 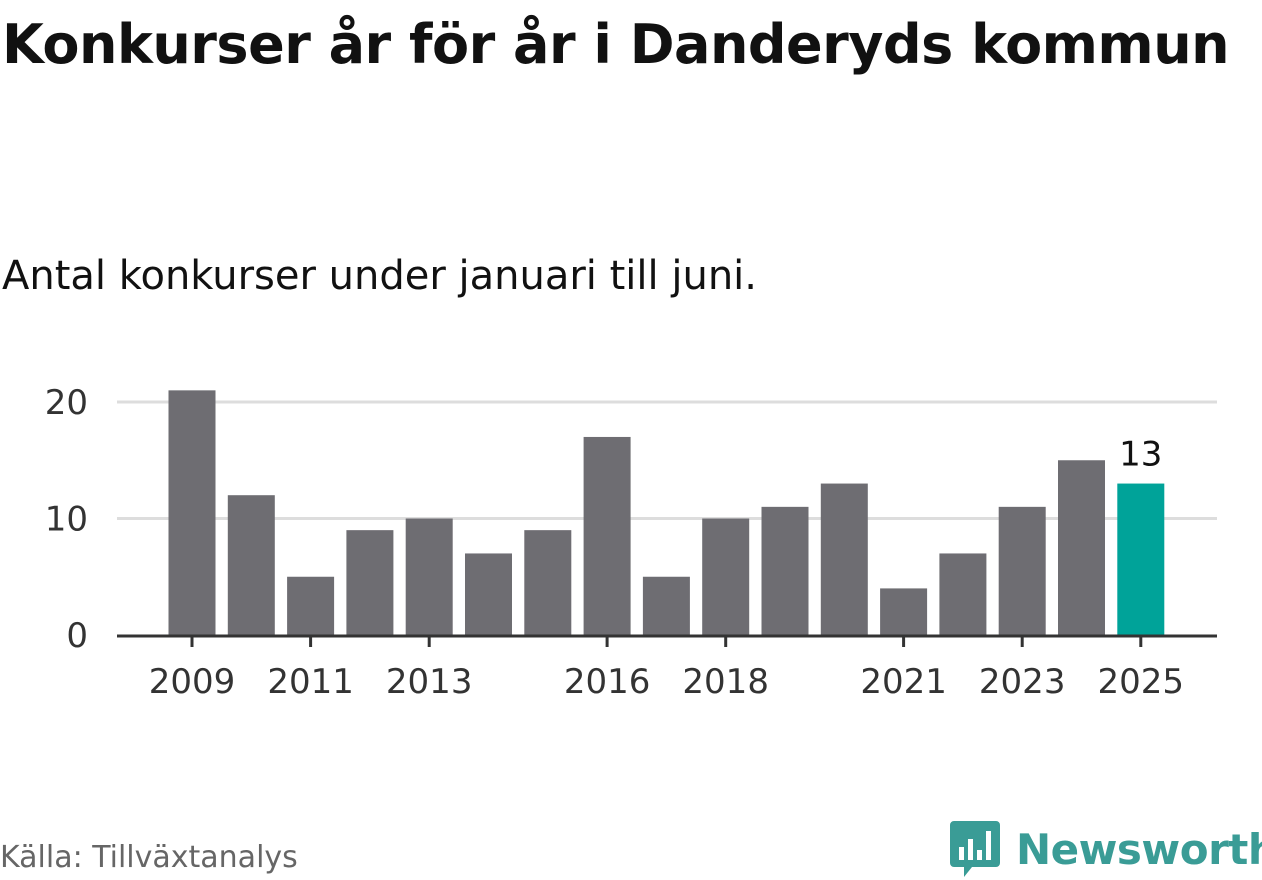 What do you see at coordinates (726, 576) in the screenshot?
I see `bar-2018` at bounding box center [726, 576].